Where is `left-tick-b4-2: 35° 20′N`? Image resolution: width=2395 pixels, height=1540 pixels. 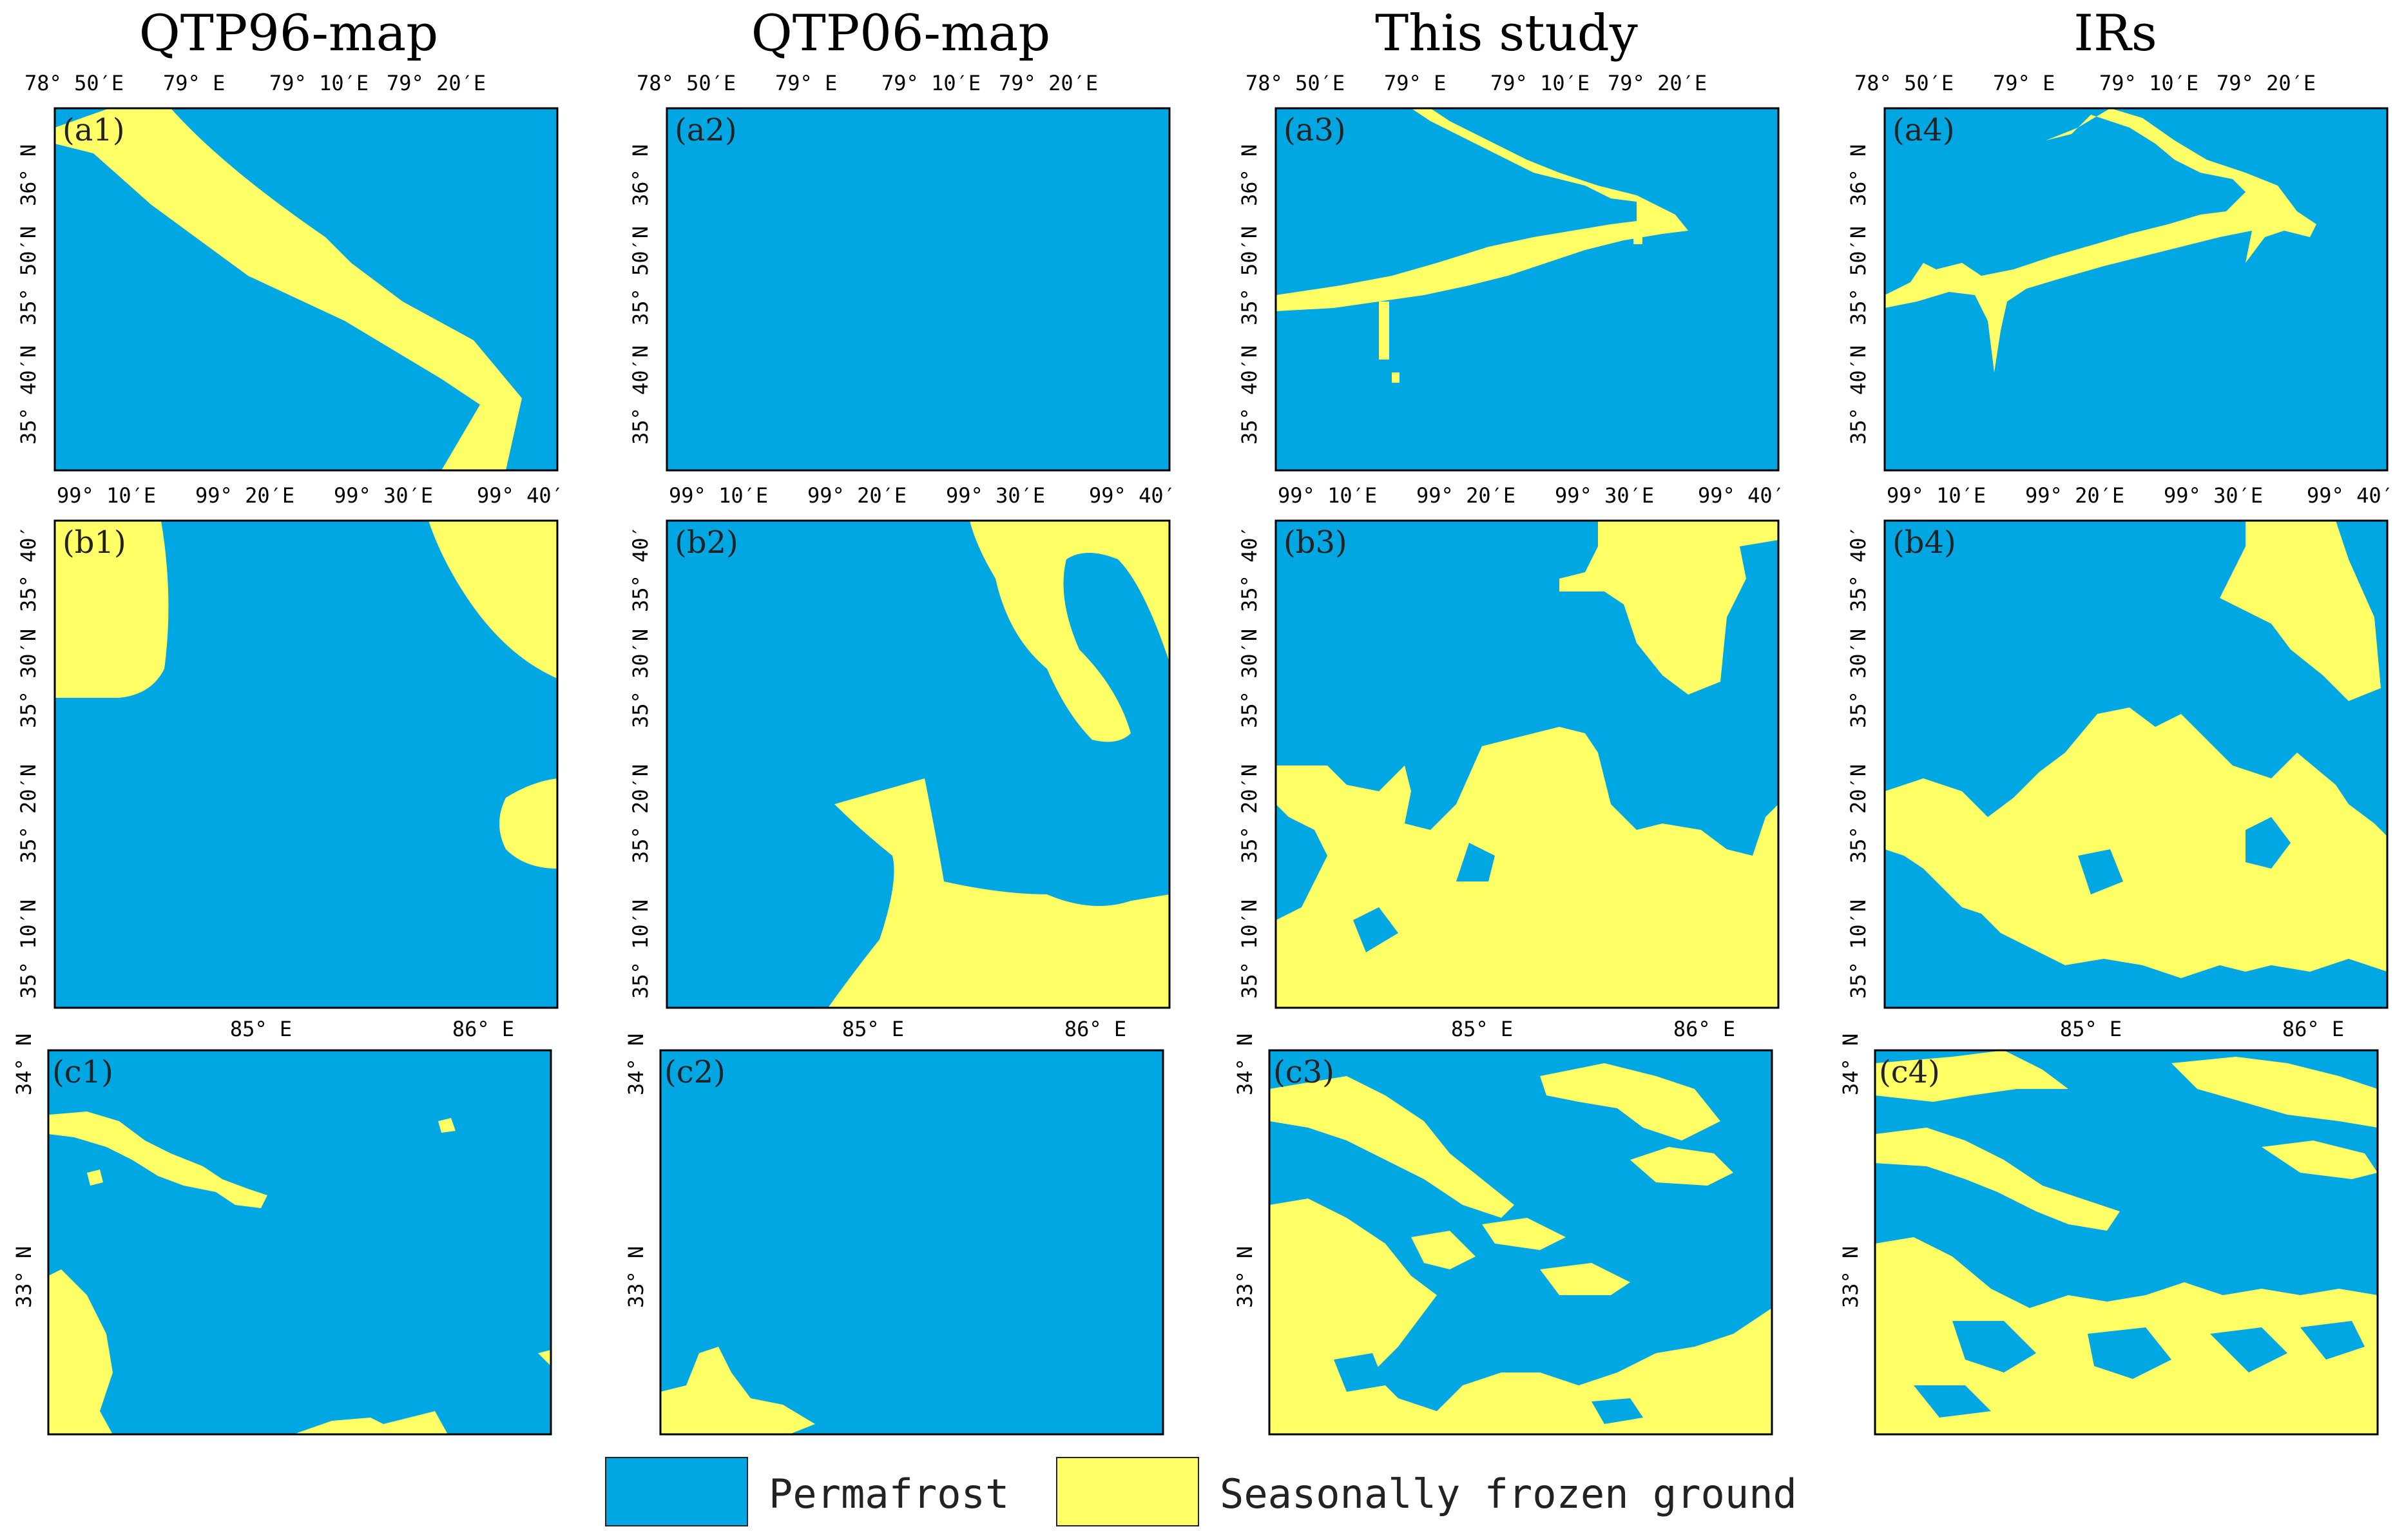 left-tick-b4-2: 35° 20′N is located at coordinates (1858, 813).